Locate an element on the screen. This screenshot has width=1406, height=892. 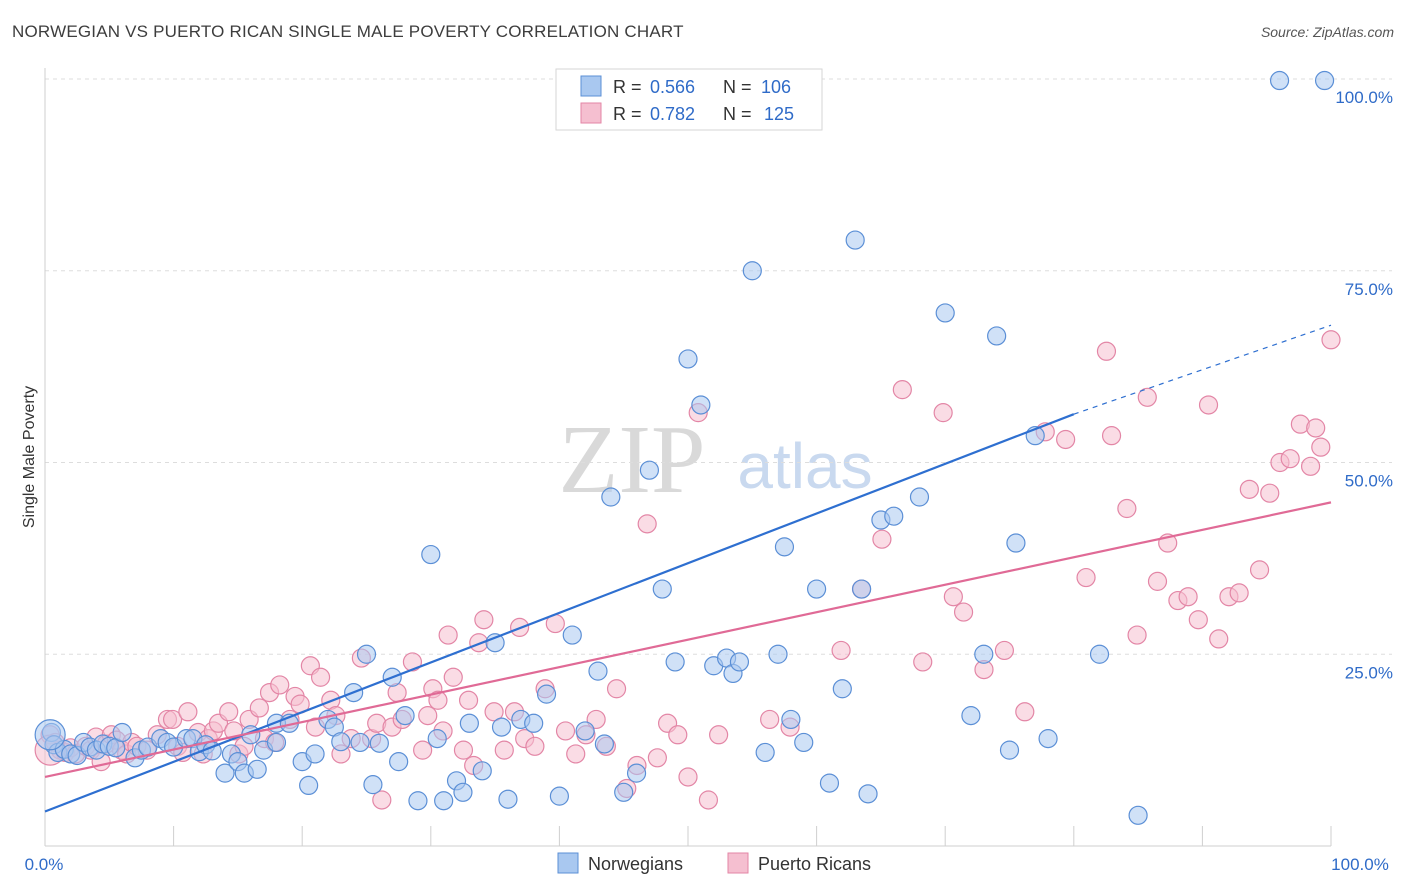
legend-r-label-1: R = is located at coordinates (627, 87).